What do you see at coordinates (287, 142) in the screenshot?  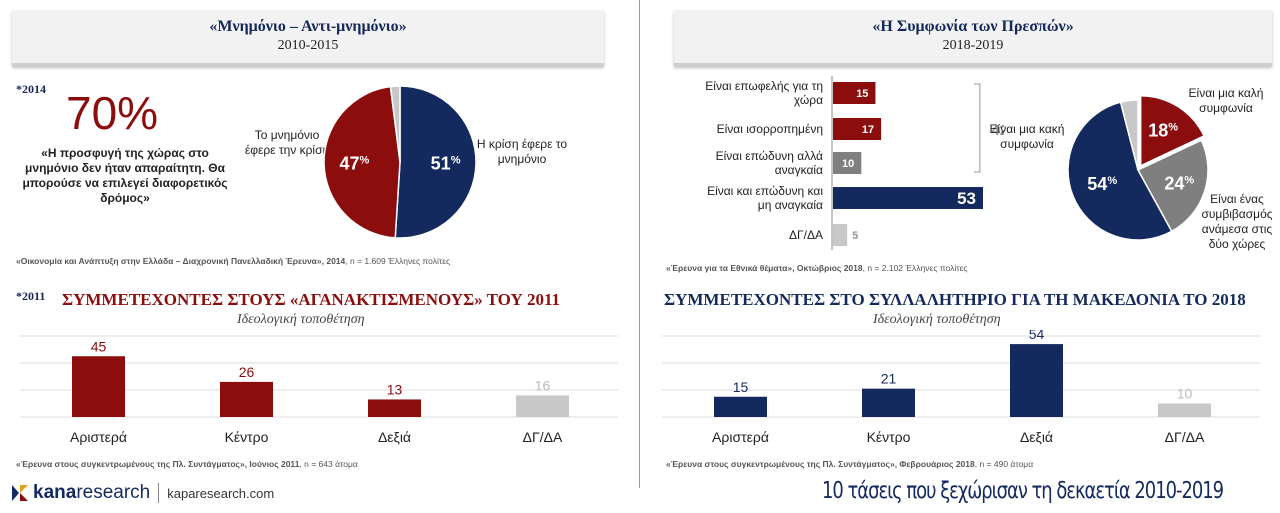 I see `pie1-label-left: Το μνημόνιο έφερε την κρίση` at bounding box center [287, 142].